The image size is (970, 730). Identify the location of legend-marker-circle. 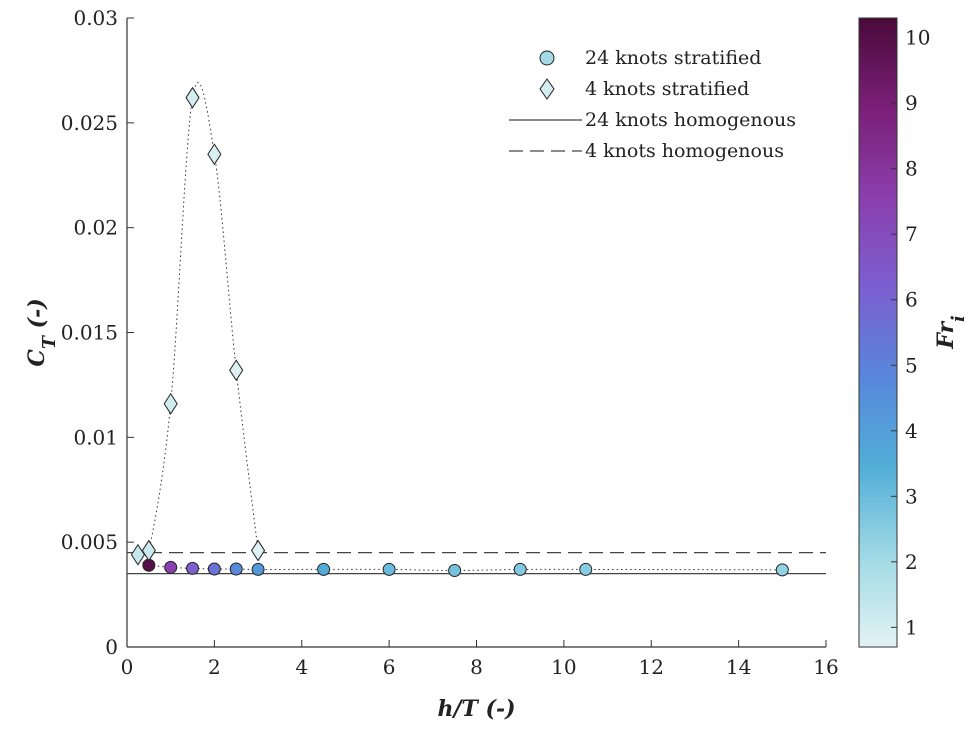
(547, 58).